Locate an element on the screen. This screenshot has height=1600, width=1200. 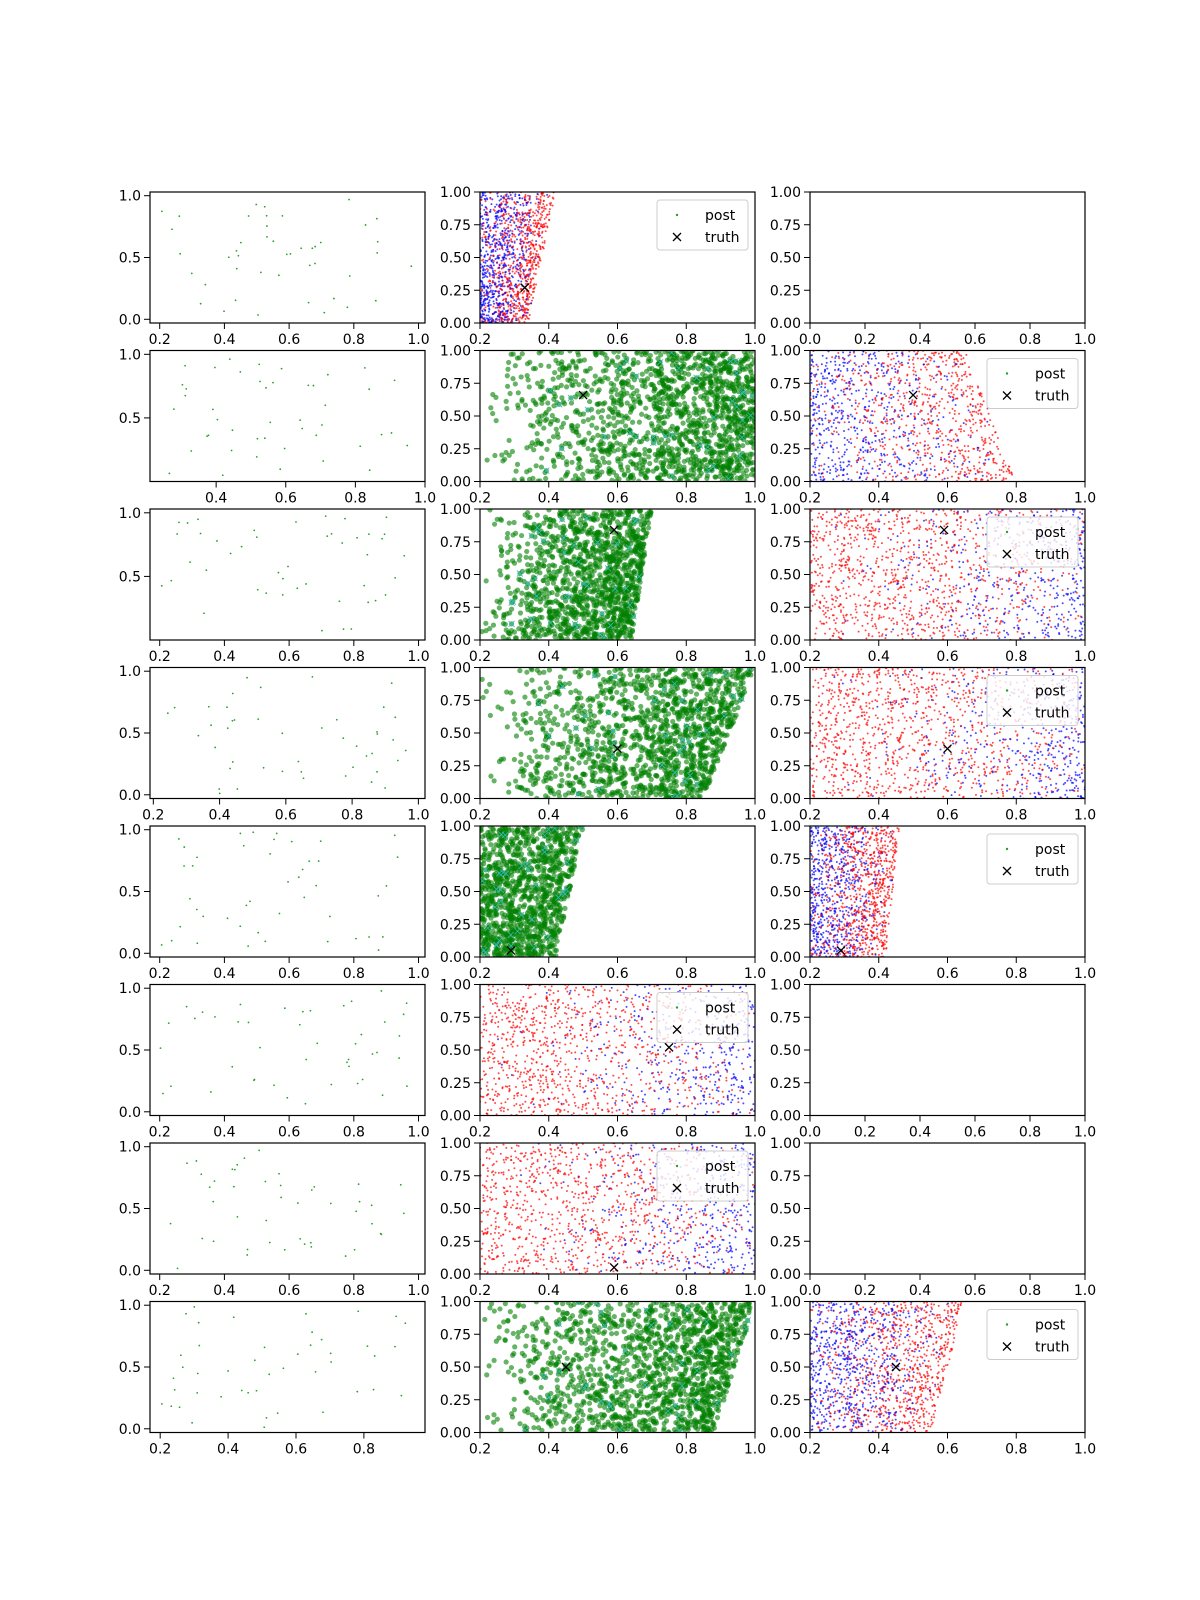
y-tick-label: 1.00 is located at coordinates (455, 352).